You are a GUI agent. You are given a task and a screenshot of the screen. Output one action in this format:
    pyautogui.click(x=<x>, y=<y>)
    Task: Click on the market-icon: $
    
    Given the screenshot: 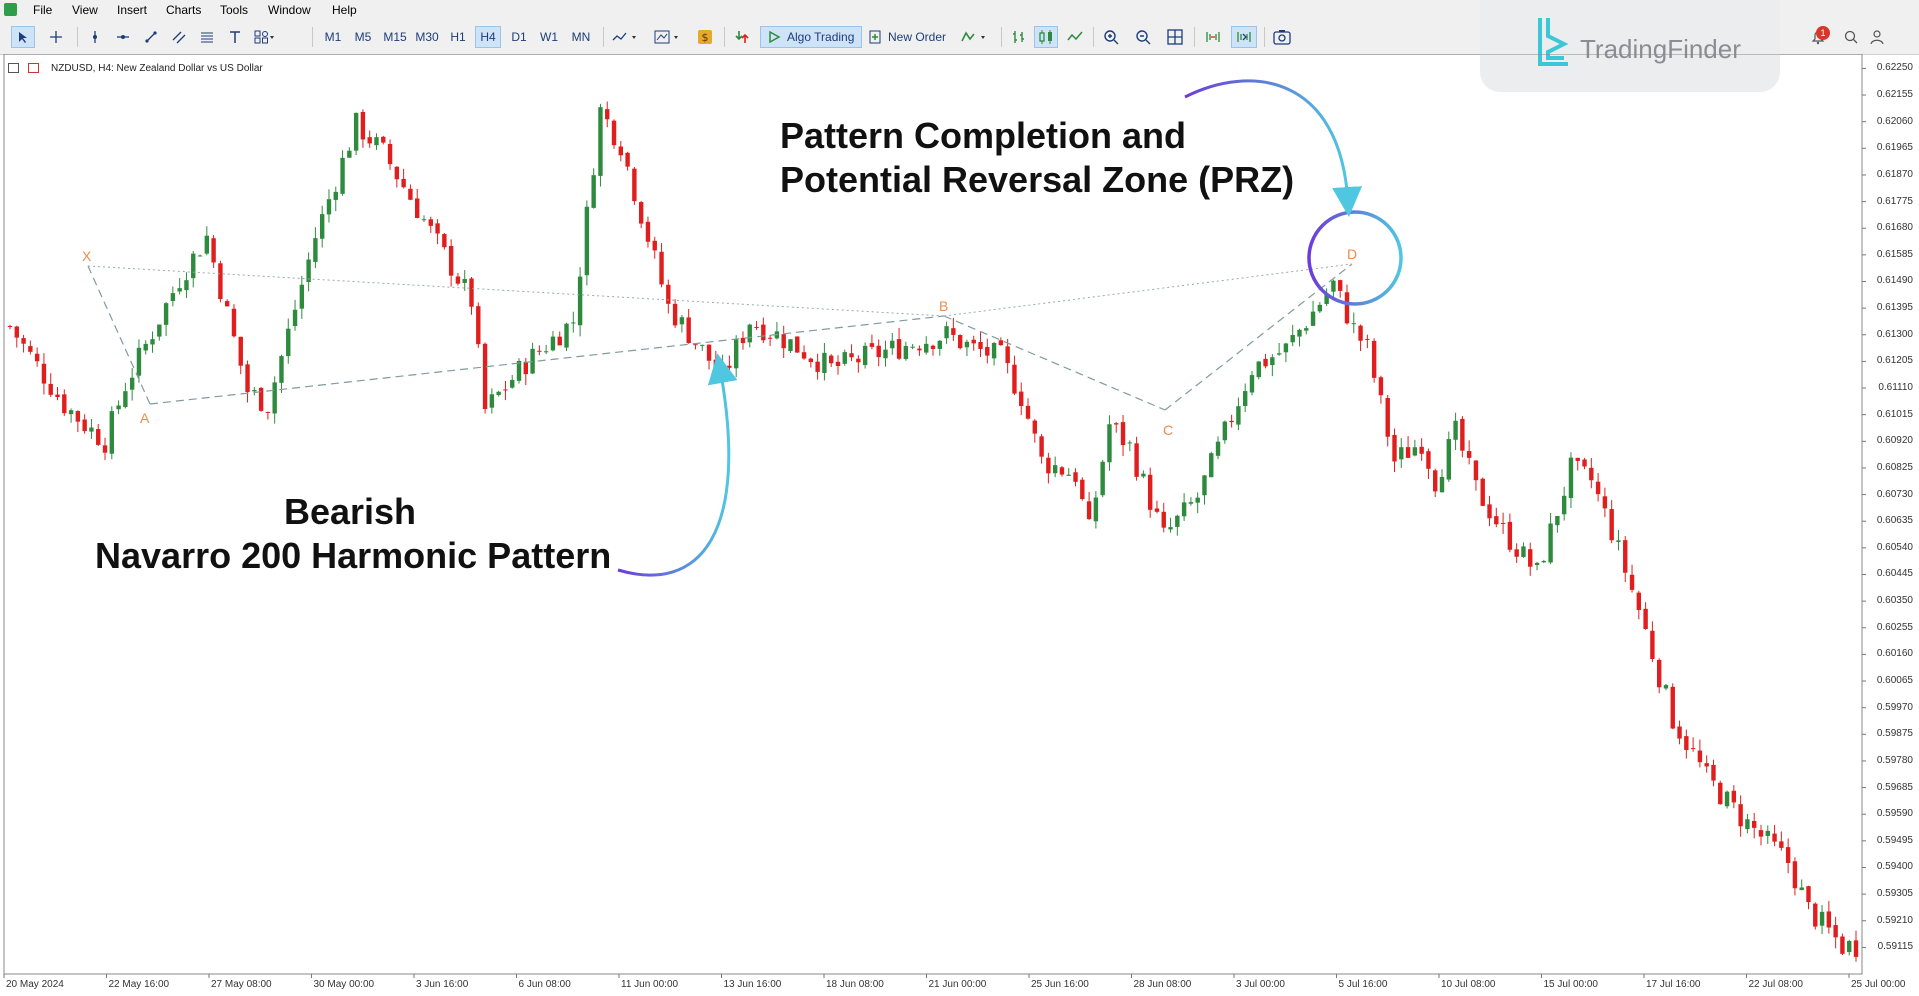 What is the action you would take?
    pyautogui.click(x=705, y=37)
    